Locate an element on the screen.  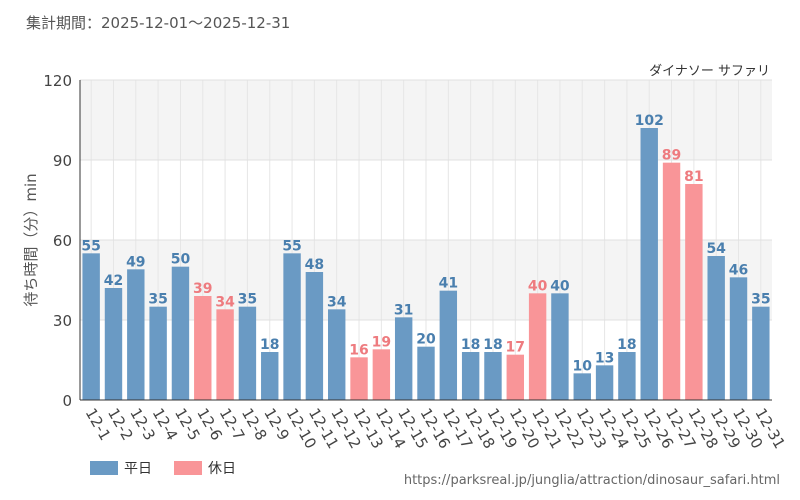
legend-swatch-weekday is located at coordinates (104, 468).